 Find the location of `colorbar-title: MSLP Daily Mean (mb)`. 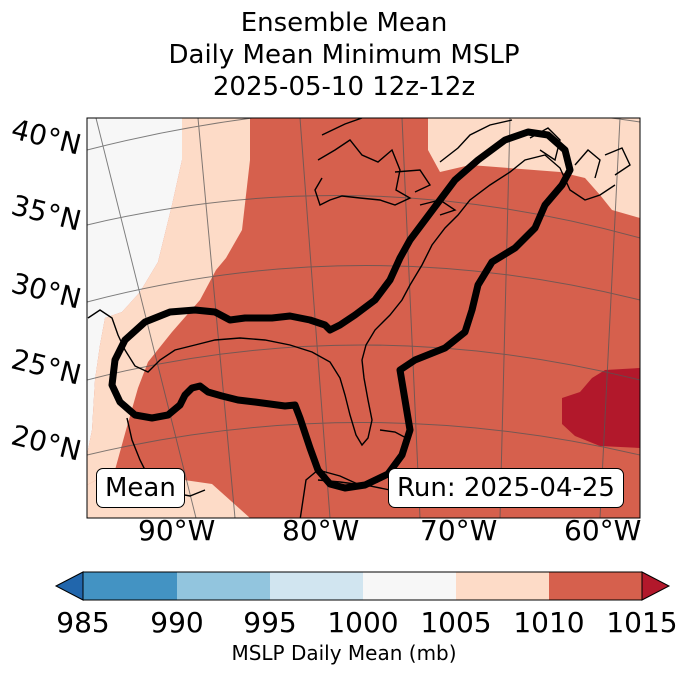

colorbar-title: MSLP Daily Mean (mb) is located at coordinates (344, 653).